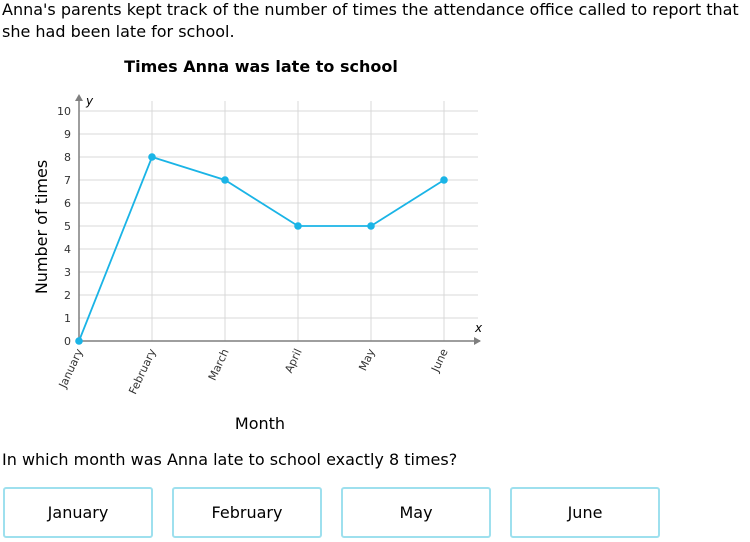 This screenshot has width=750, height=542. What do you see at coordinates (219, 365) in the screenshot?
I see `x-tick-march: March` at bounding box center [219, 365].